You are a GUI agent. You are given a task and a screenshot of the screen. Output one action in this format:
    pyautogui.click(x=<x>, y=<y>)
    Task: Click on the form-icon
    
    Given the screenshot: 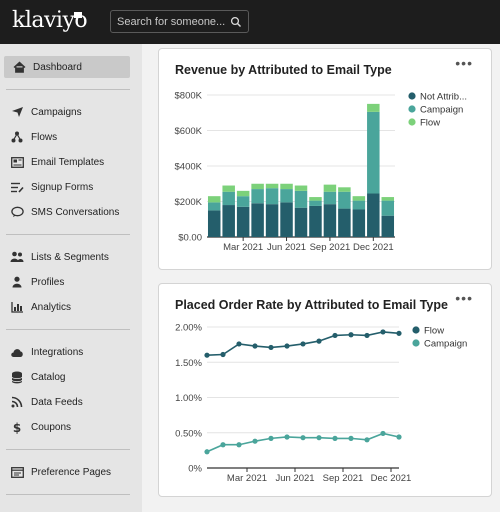 What is the action you would take?
    pyautogui.click(x=17, y=187)
    